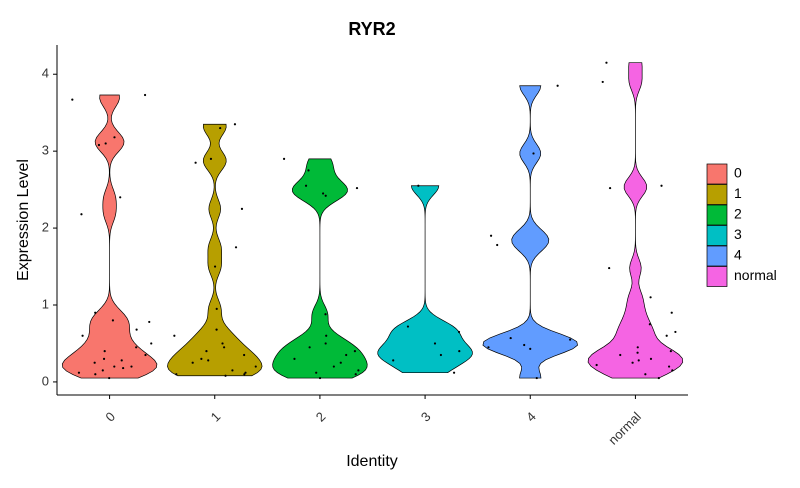 The width and height of the screenshot is (800, 488). What do you see at coordinates (23, 220) in the screenshot?
I see `y-axis-title: Expression Level` at bounding box center [23, 220].